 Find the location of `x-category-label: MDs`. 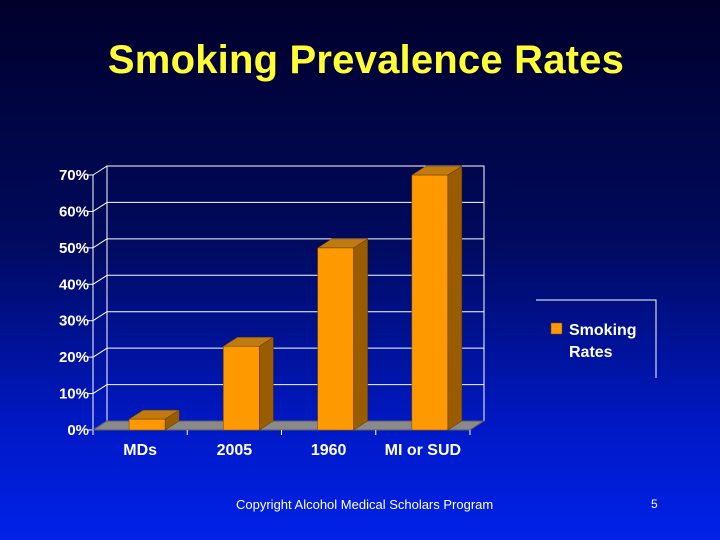

x-category-label: MDs is located at coordinates (140, 450).